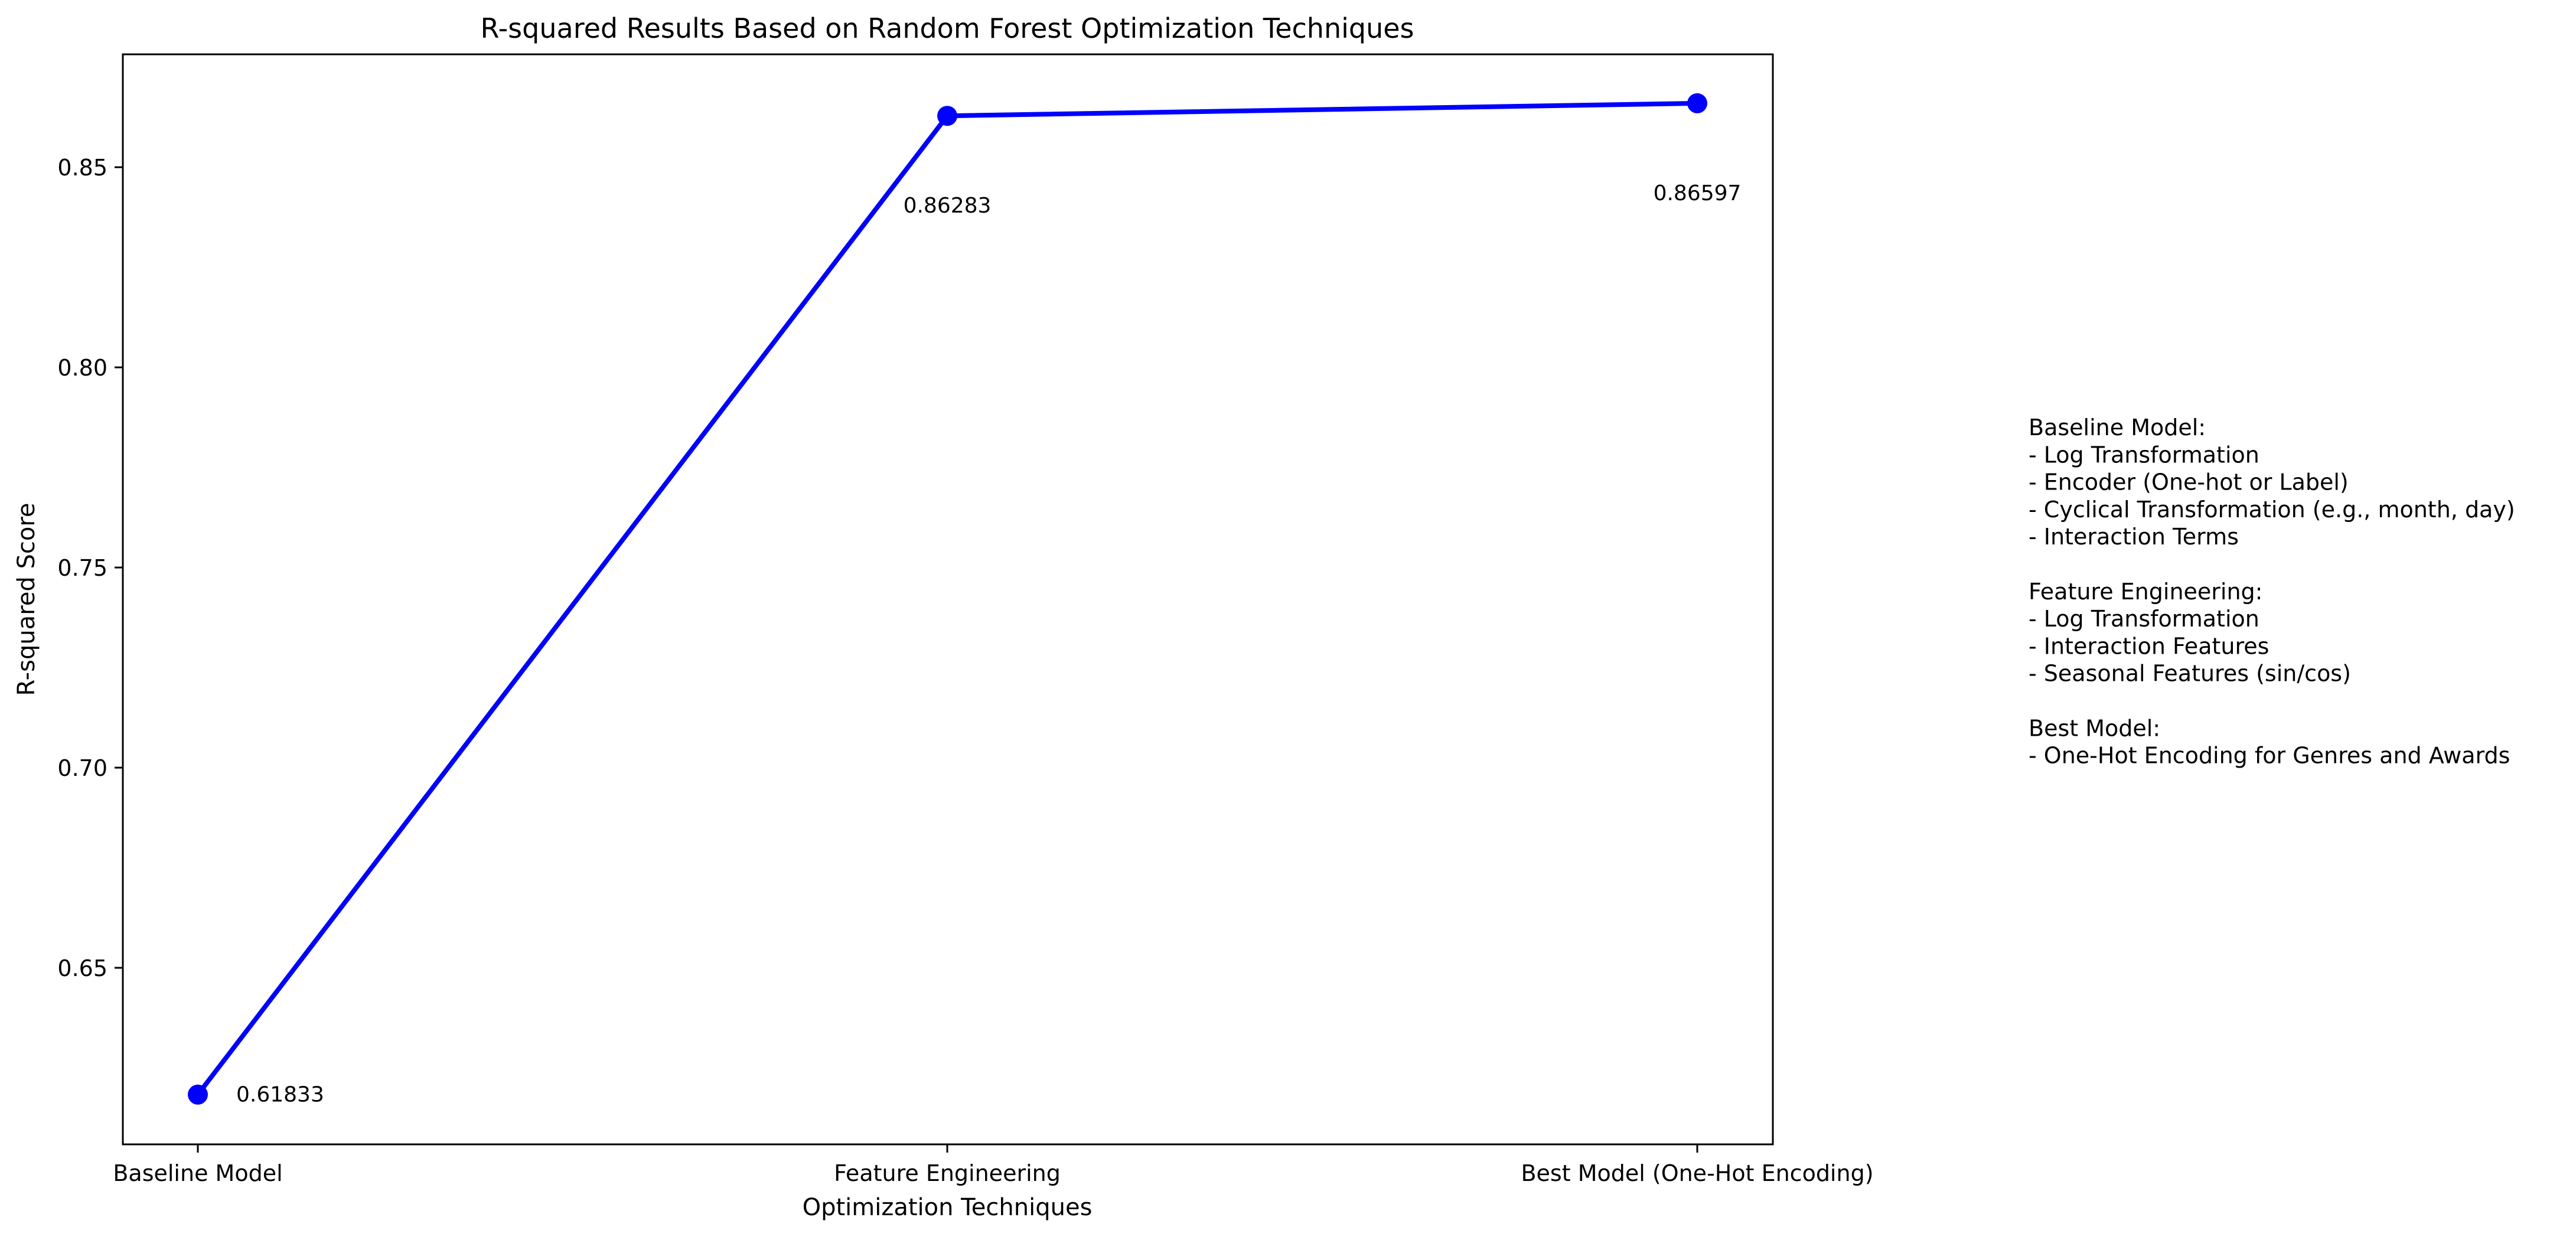  I want to click on y-axis: 0.65 0.70 0.75 0.80 0.85, so click(90, 568).